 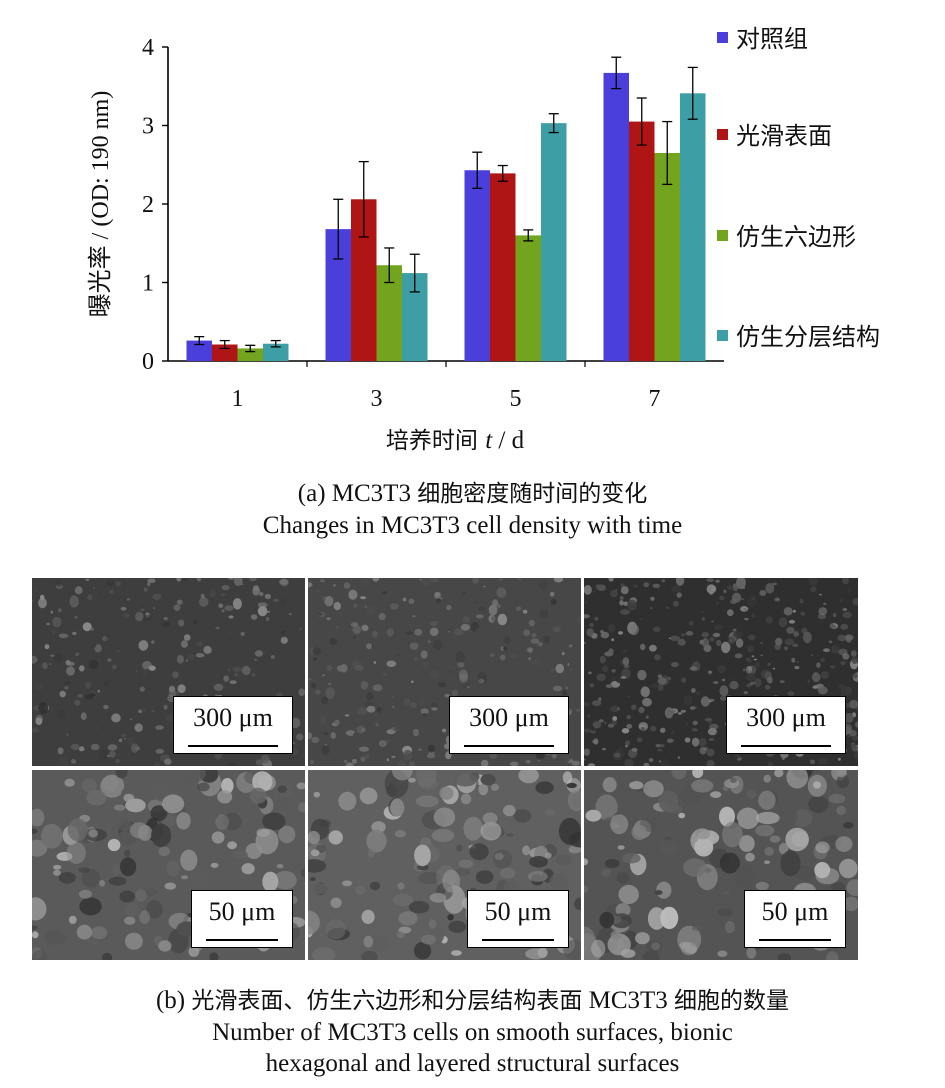 I want to click on x-axis-label-var: t, so click(x=489, y=440).